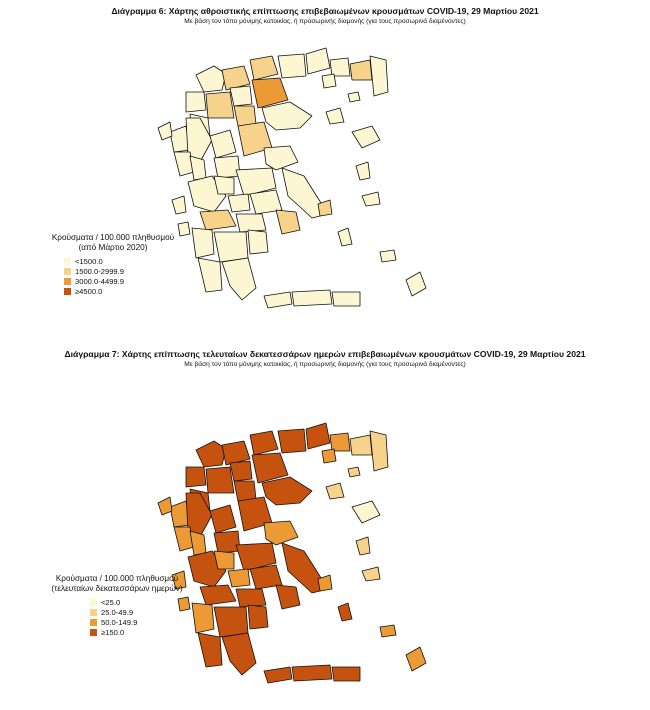  What do you see at coordinates (371, 574) in the screenshot?
I see `region-samos` at bounding box center [371, 574].